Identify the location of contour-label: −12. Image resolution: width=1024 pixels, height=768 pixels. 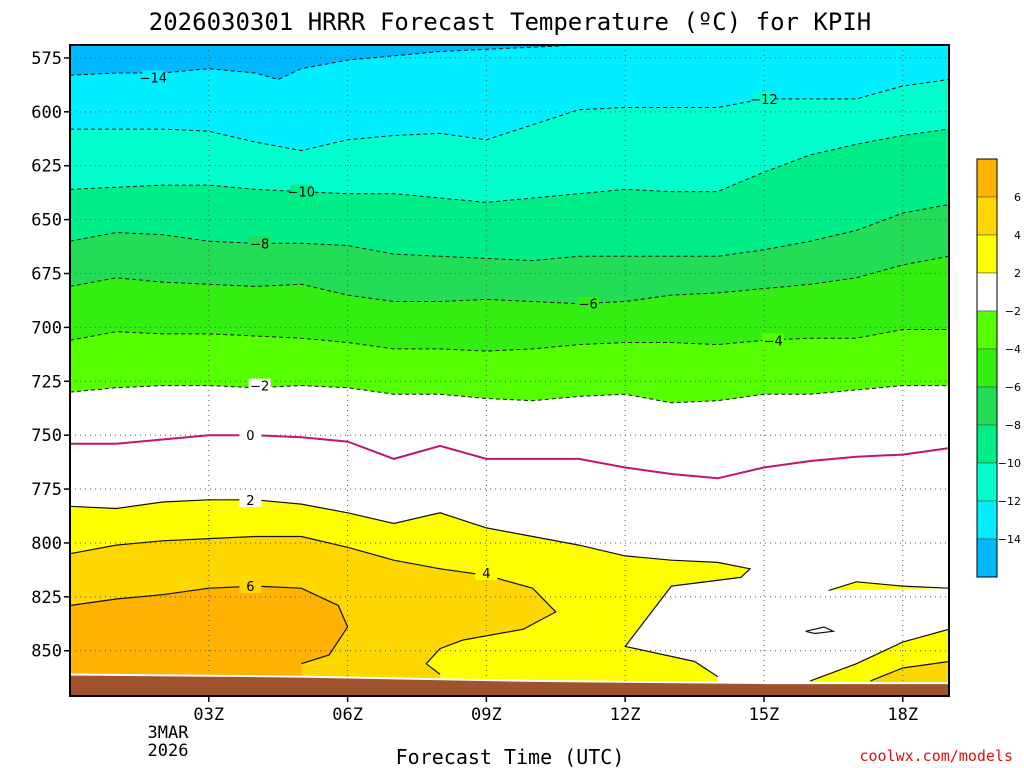
(763, 100).